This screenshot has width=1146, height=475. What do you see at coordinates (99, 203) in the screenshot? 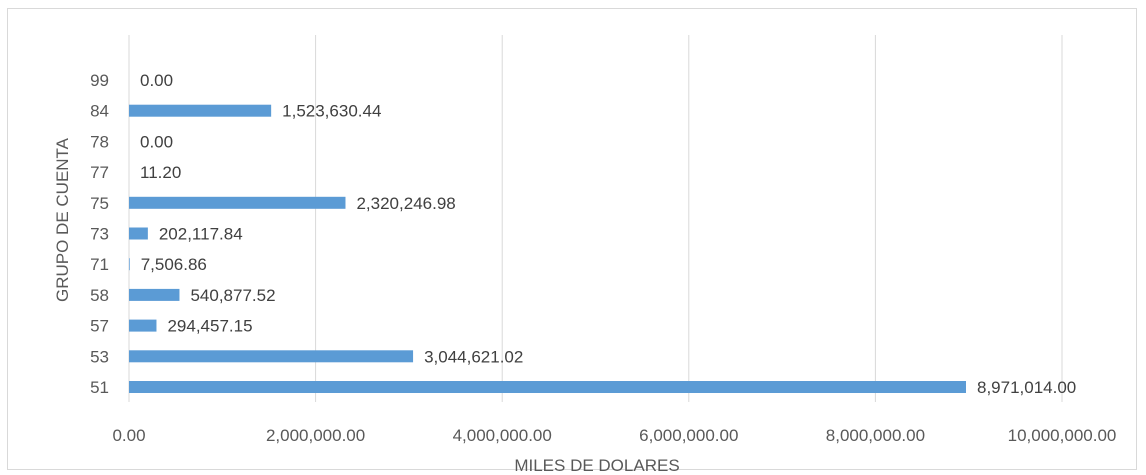
I see `y-tick-label: 75` at bounding box center [99, 203].